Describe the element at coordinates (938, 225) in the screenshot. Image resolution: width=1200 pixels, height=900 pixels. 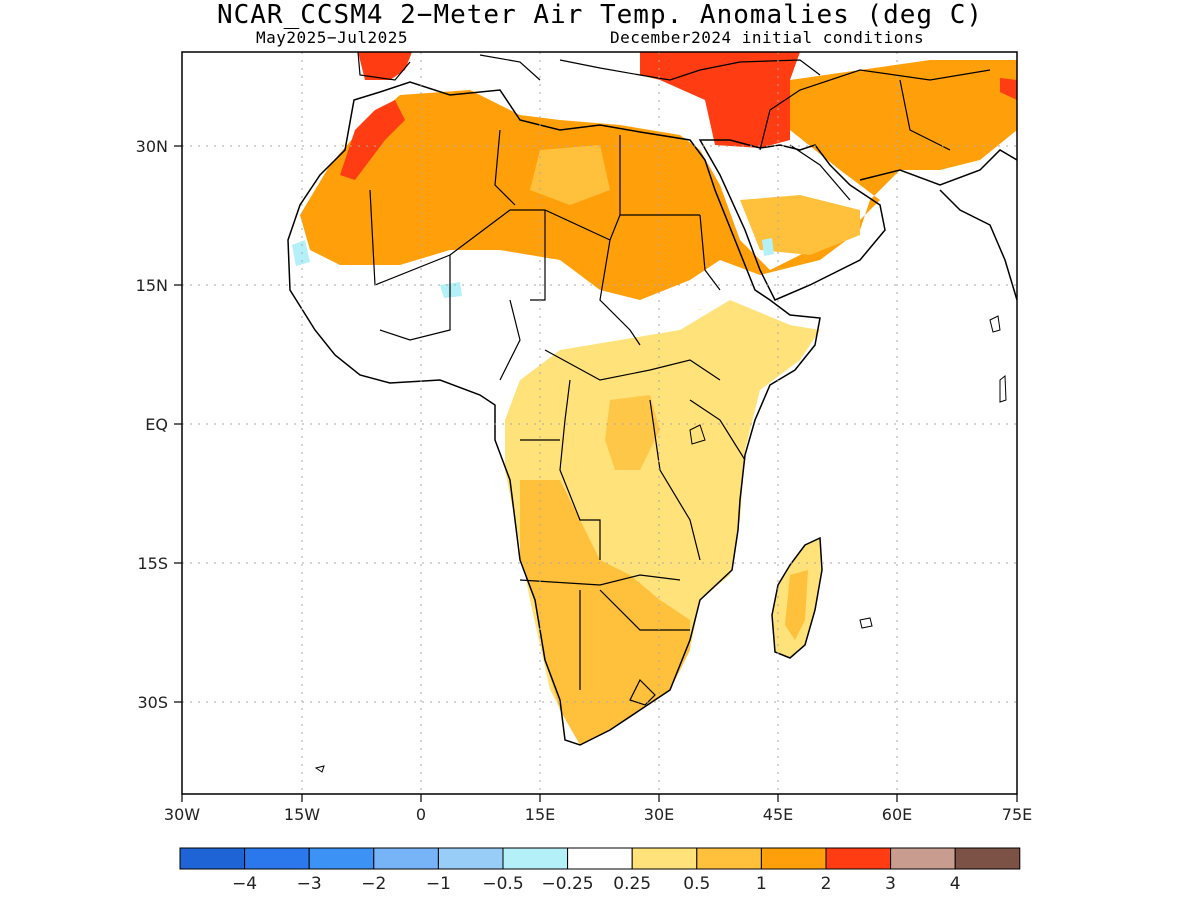
I see `asia-coast` at that location.